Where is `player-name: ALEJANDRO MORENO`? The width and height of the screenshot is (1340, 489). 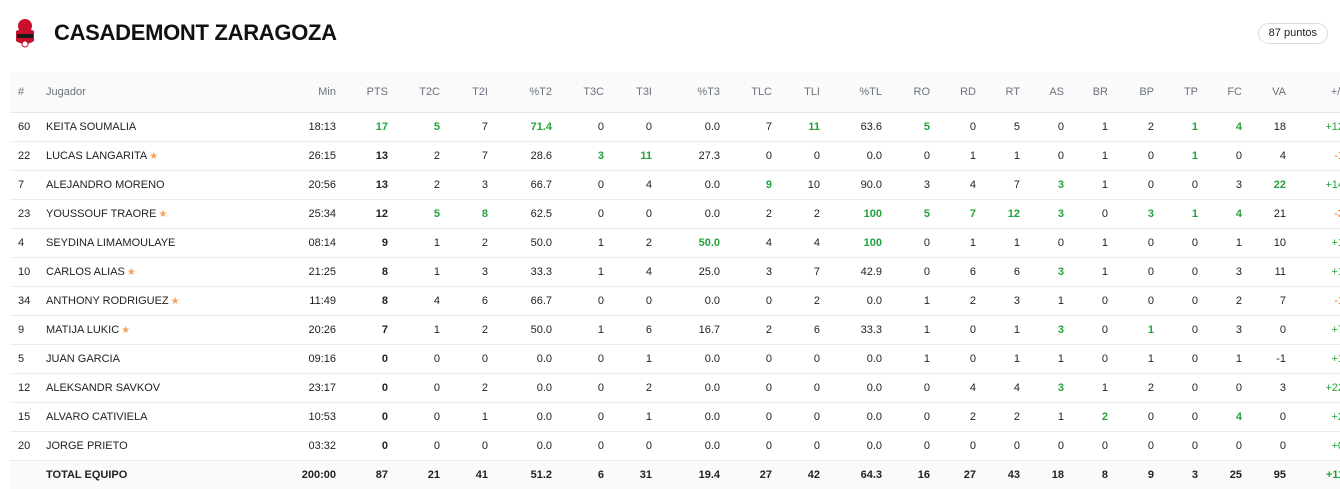
player-name: ALEJANDRO MORENO is located at coordinates (162, 185).